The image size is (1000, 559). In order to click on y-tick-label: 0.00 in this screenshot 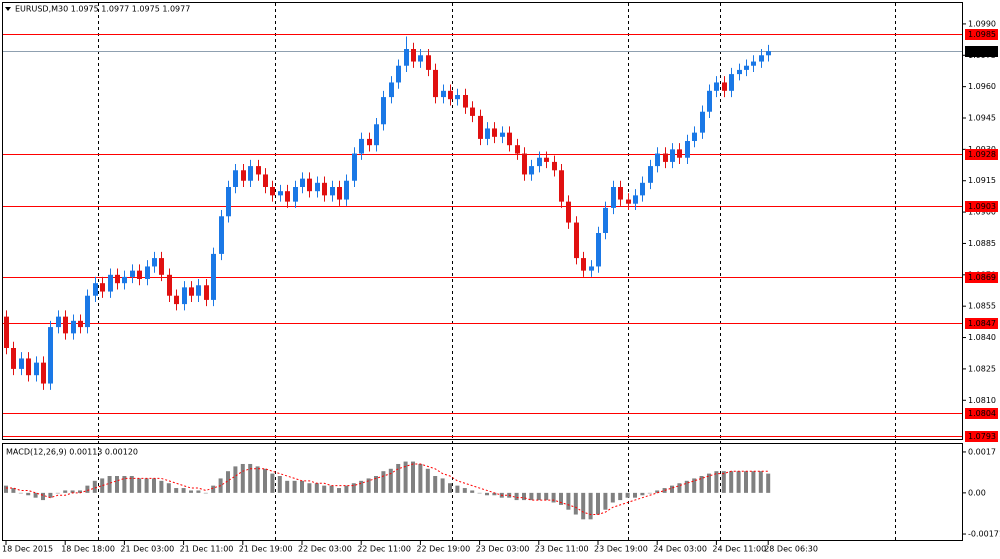, I will do `click(977, 492)`.